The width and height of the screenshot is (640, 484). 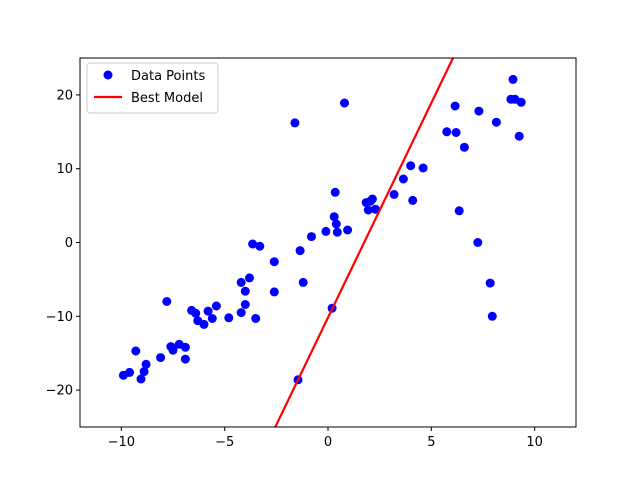 What do you see at coordinates (431, 442) in the screenshot?
I see `x-tick-label: 5` at bounding box center [431, 442].